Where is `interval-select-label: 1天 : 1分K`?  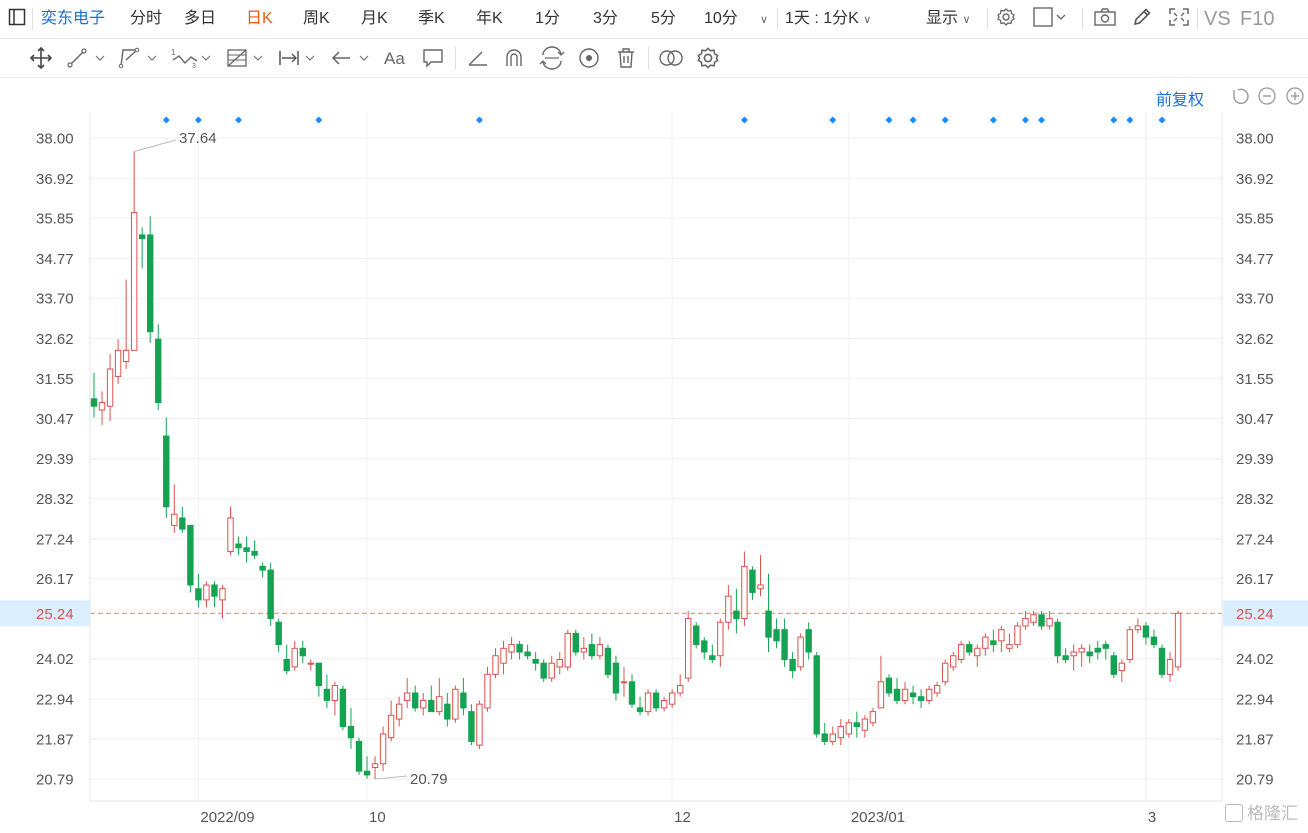
interval-select-label: 1天 : 1分K is located at coordinates (822, 18).